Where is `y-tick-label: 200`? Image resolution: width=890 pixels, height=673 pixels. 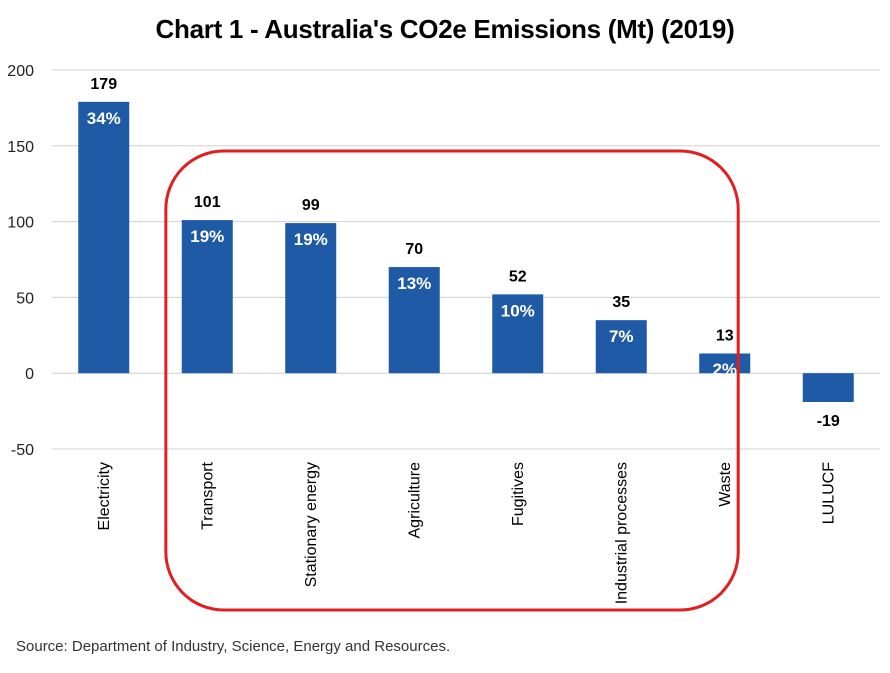 y-tick-label: 200 is located at coordinates (20, 71).